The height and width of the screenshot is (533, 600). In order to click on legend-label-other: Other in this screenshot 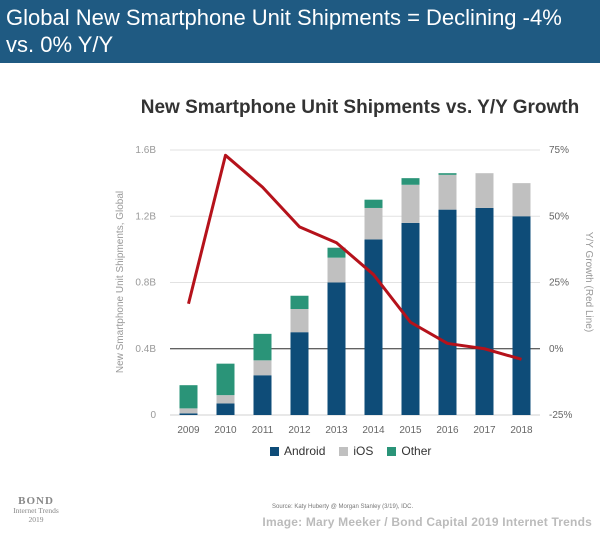, I will do `click(416, 451)`.